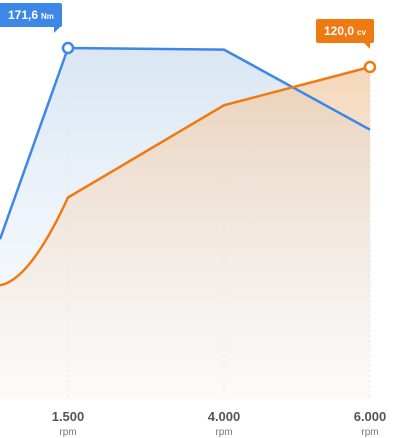 The width and height of the screenshot is (400, 438). I want to click on torque-peak-unit: Nm, so click(47, 16).